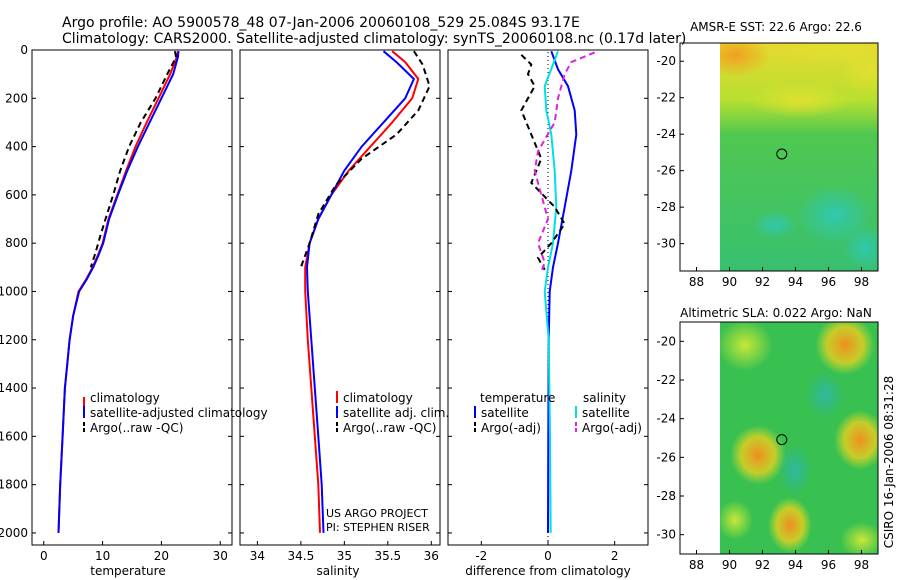 This screenshot has height=580, width=900. Describe the element at coordinates (762, 565) in the screenshot. I see `altimetric_sla-lon-tick-label: 92` at that location.